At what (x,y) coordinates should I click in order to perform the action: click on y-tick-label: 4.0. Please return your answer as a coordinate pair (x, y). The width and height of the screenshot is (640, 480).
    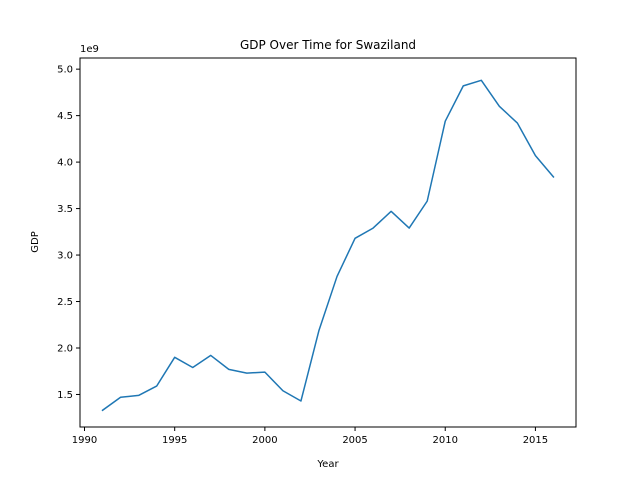
    Looking at the image, I should click on (65, 163).